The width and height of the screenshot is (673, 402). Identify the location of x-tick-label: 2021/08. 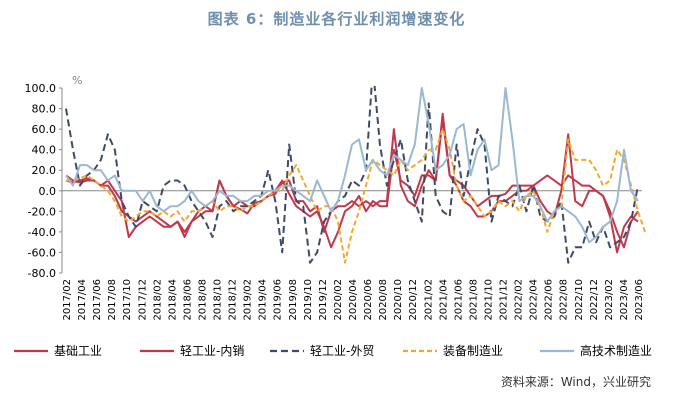
(473, 300).